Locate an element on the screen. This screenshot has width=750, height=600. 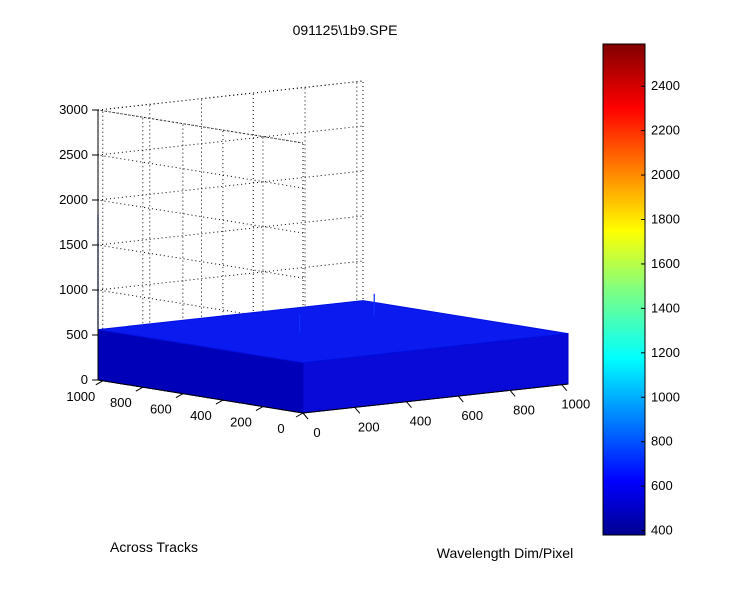
x-tick-label: 400 is located at coordinates (421, 421).